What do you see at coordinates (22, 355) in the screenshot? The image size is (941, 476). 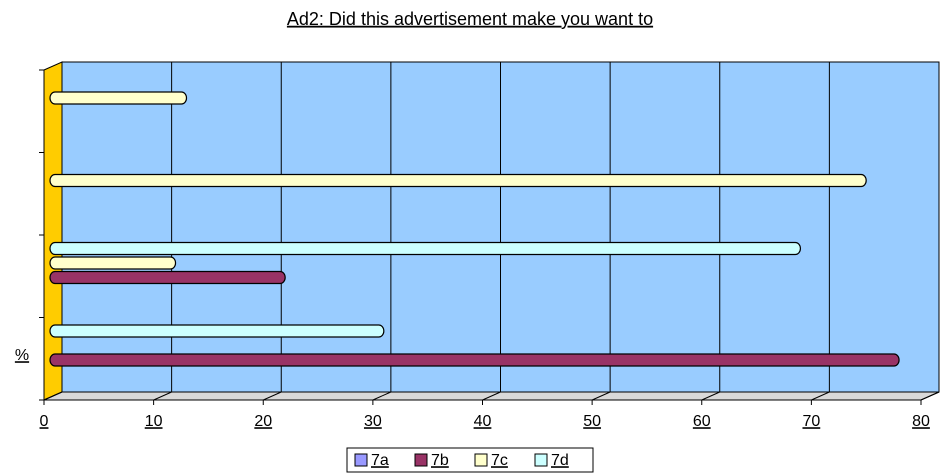 I see `y-axis-title: %` at bounding box center [22, 355].